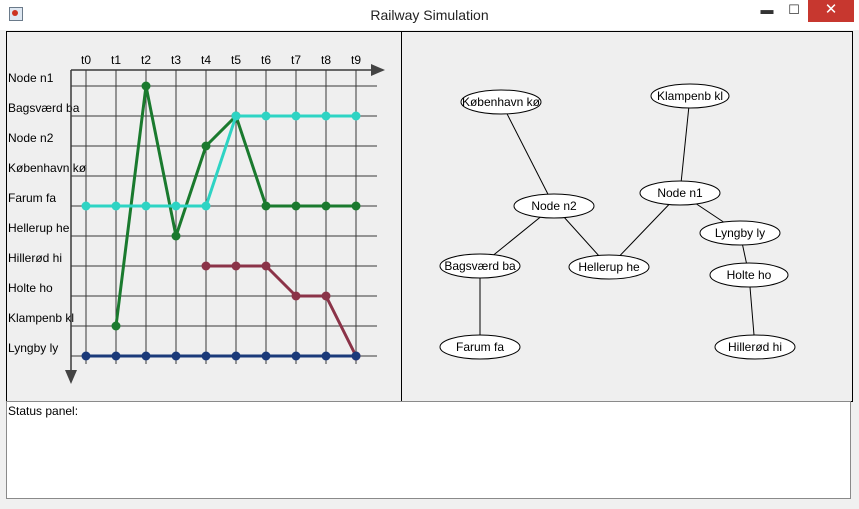  Describe the element at coordinates (794, 9) in the screenshot. I see `maximize-icon: ☐` at that location.